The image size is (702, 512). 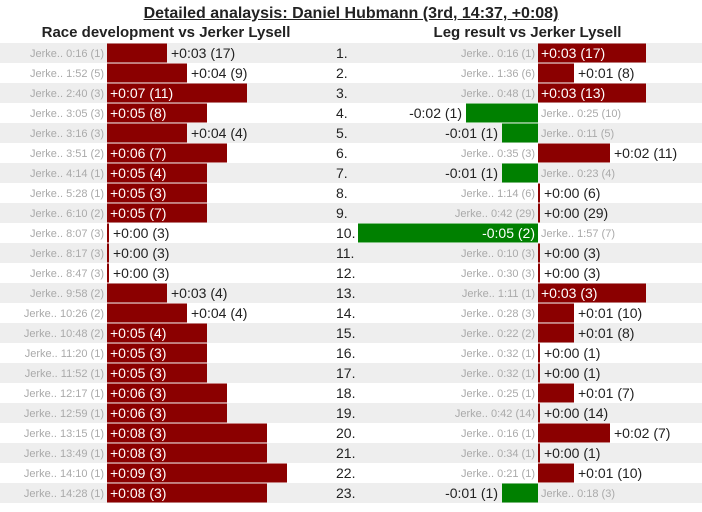 I want to click on leg-value-label: +0:00 (29), so click(x=576, y=213).